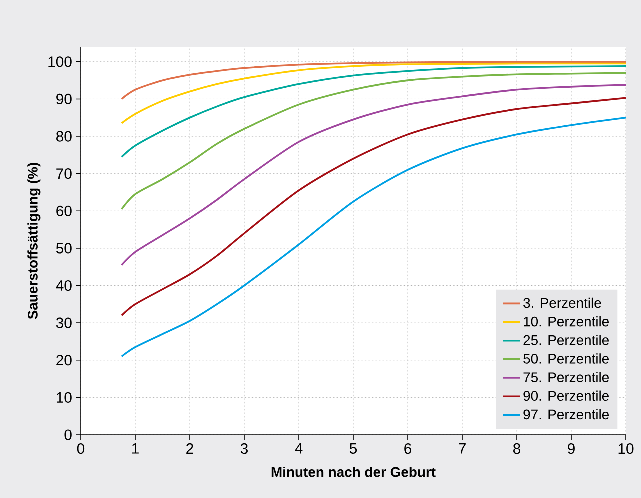 This screenshot has width=641, height=498. Describe the element at coordinates (567, 340) in the screenshot. I see `legend-label: 25. Perzentile` at that location.